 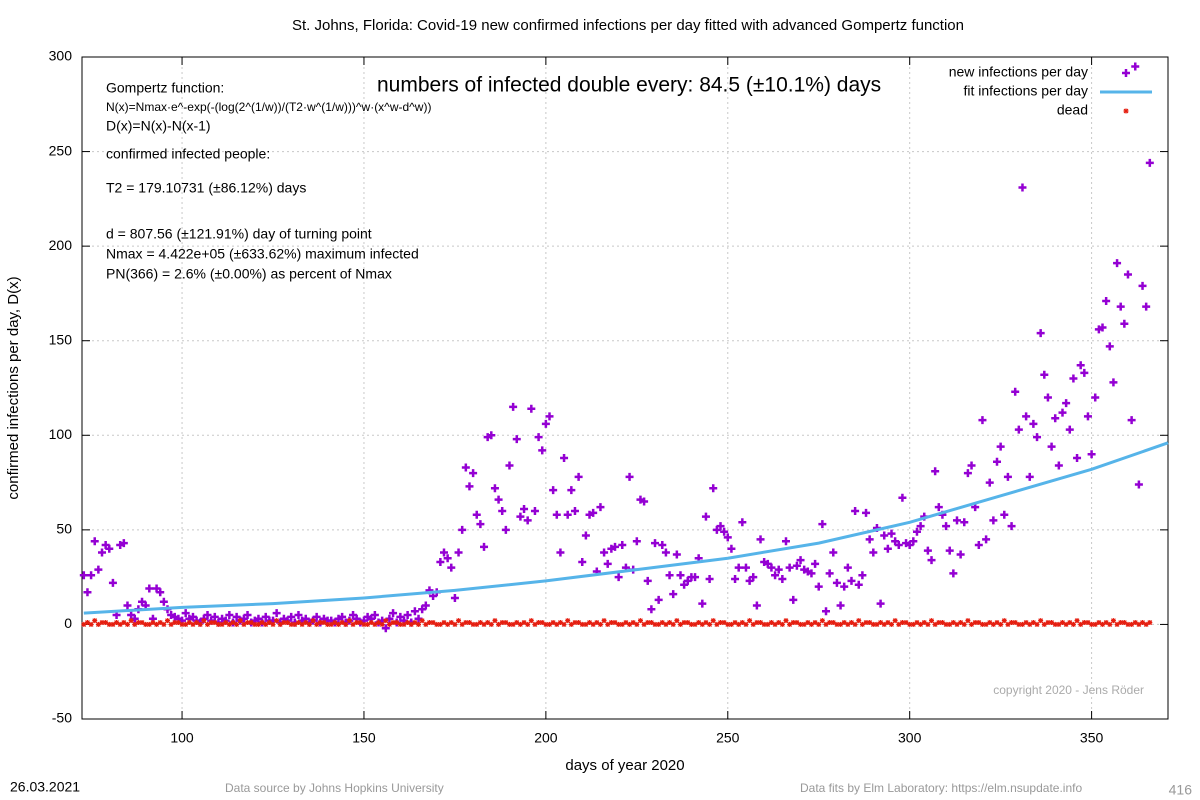 I want to click on annotation: D(x)=N(x)-N(x-1), so click(x=158, y=126).